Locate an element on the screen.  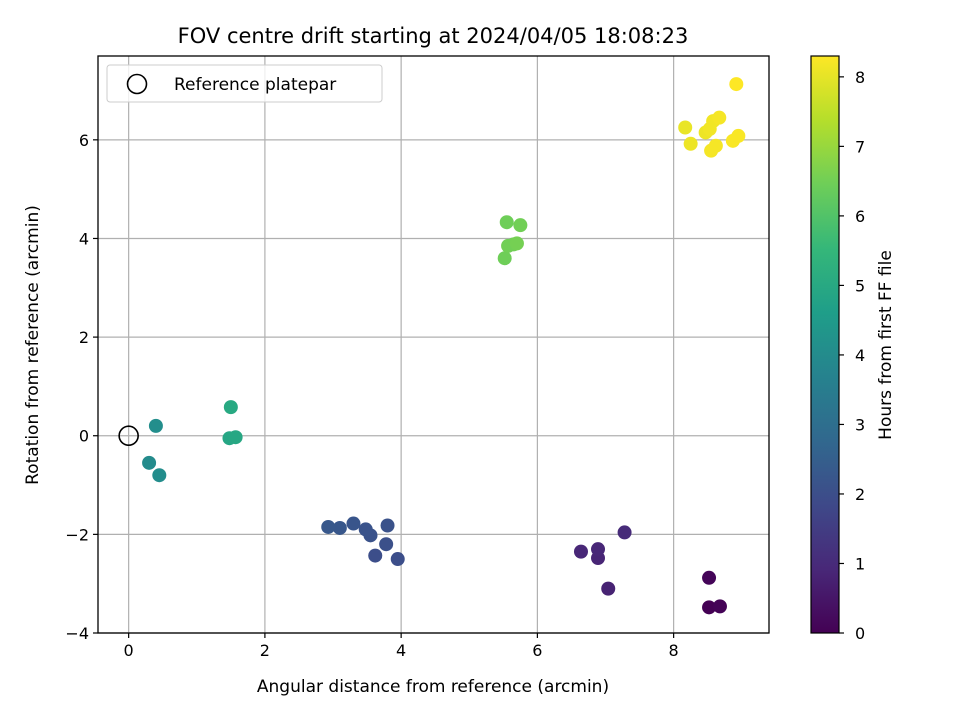
colorbar-tick-label: 2 is located at coordinates (860, 494).